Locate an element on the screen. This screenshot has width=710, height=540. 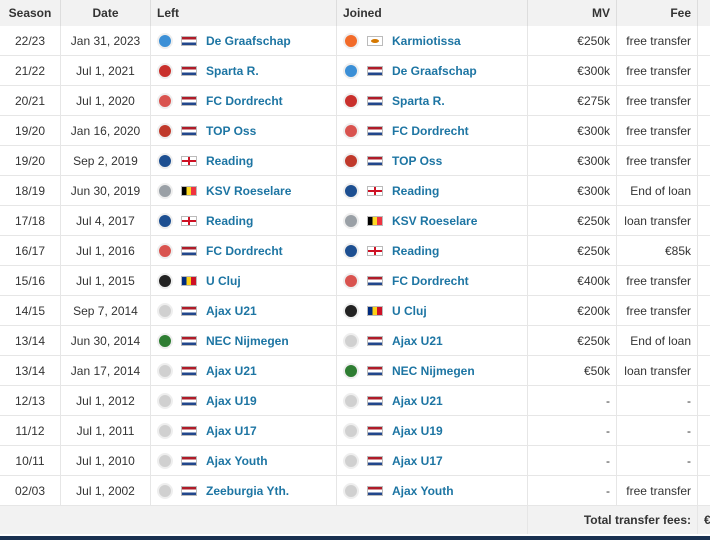
date-cell: Jul 4, 2017 is located at coordinates (105, 221).